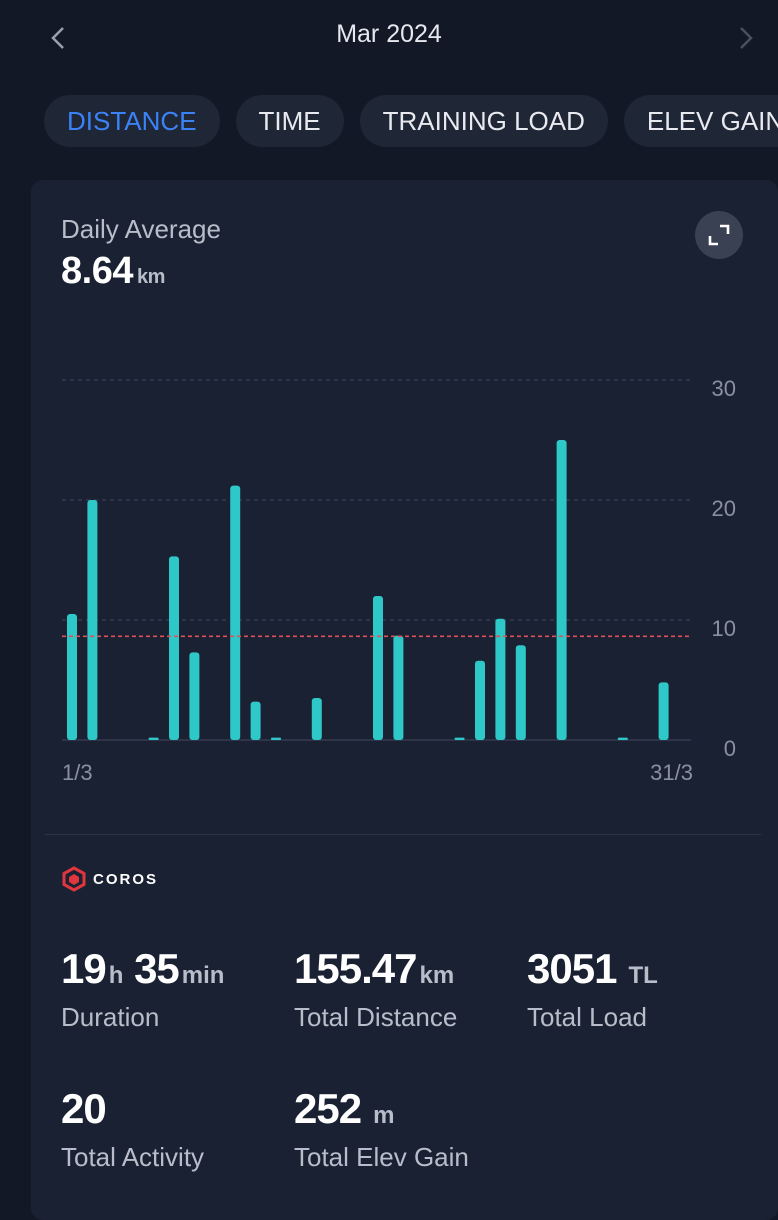 The height and width of the screenshot is (1220, 778). I want to click on metric-tabs: DISTANCE TIME TRAINING LOAD ELEV GAIN, so click(411, 121).